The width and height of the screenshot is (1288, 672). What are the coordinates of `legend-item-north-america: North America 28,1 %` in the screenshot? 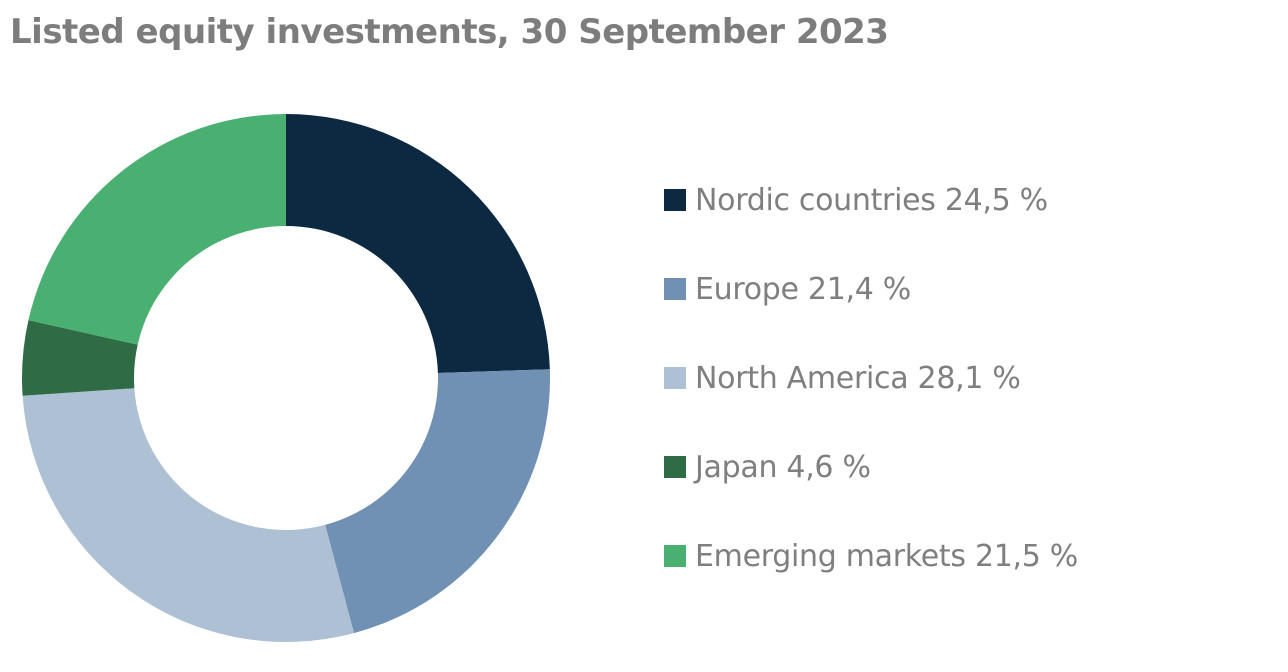 It's located at (871, 378).